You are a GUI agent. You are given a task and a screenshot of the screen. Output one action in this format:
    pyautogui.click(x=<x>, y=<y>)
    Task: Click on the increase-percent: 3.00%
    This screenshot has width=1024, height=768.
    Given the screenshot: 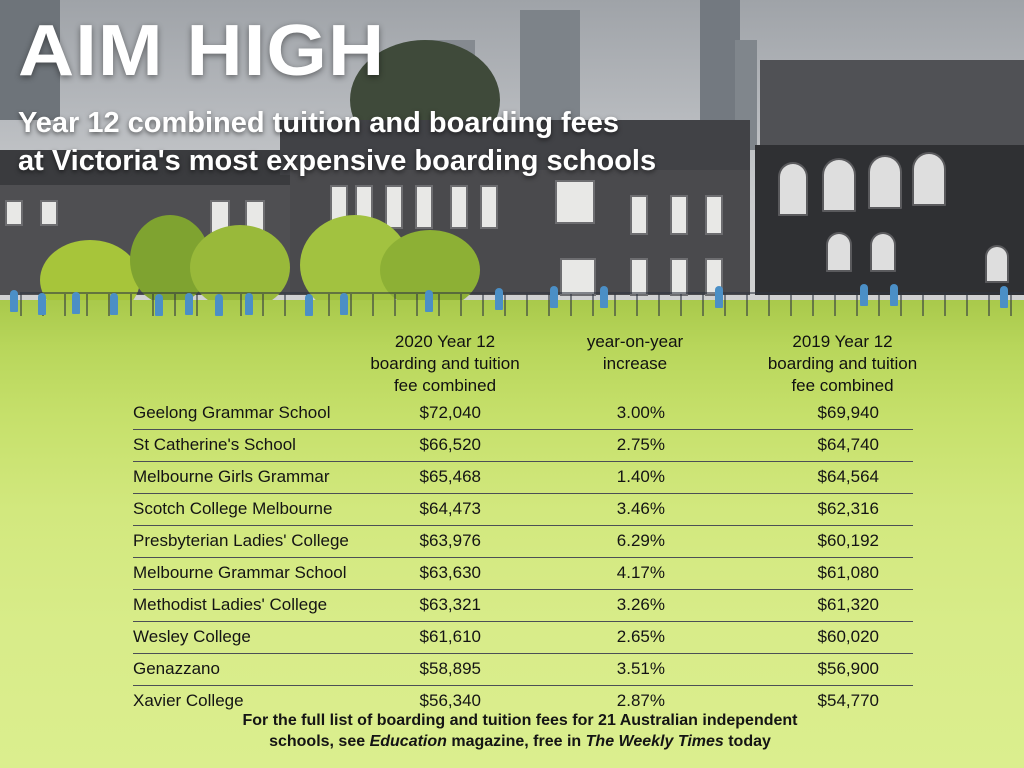 What is the action you would take?
    pyautogui.click(x=640, y=412)
    